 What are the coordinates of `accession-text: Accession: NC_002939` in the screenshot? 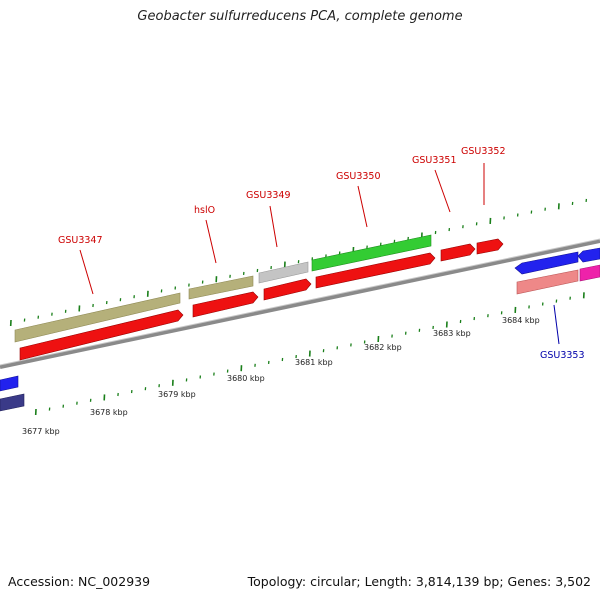 It's located at (79, 581).